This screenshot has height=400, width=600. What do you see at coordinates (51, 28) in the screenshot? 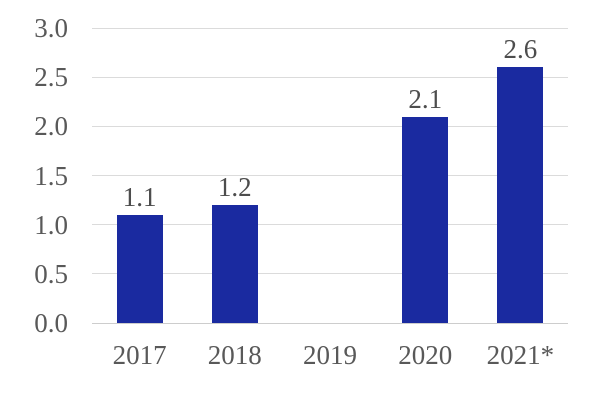
I see `y-axis-tick-label: 3.0` at bounding box center [51, 28].